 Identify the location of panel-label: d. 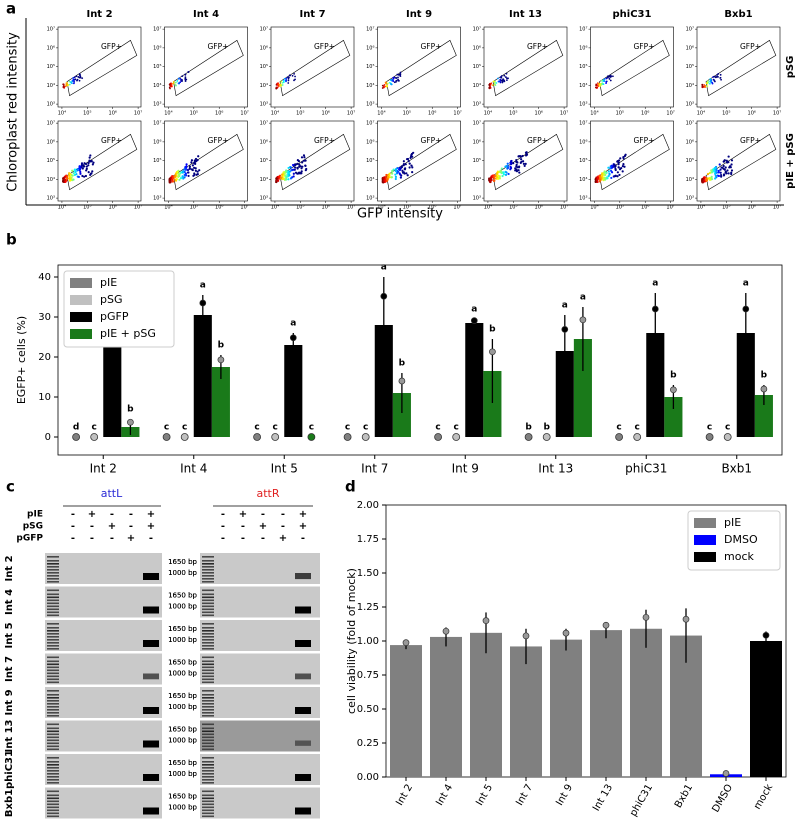
(350, 487).